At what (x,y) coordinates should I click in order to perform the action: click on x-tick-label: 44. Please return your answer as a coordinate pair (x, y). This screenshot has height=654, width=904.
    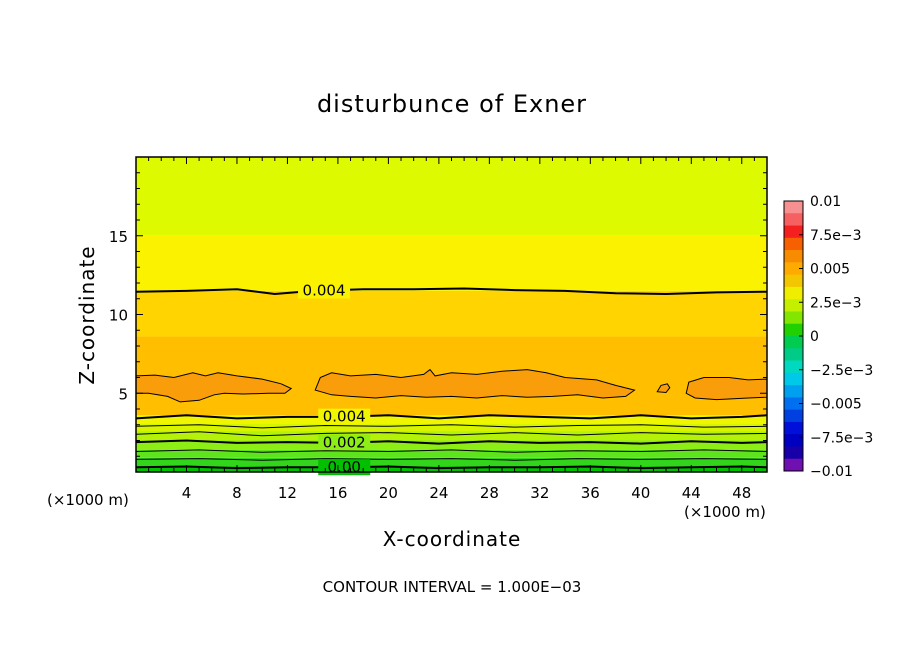
    Looking at the image, I should click on (691, 493).